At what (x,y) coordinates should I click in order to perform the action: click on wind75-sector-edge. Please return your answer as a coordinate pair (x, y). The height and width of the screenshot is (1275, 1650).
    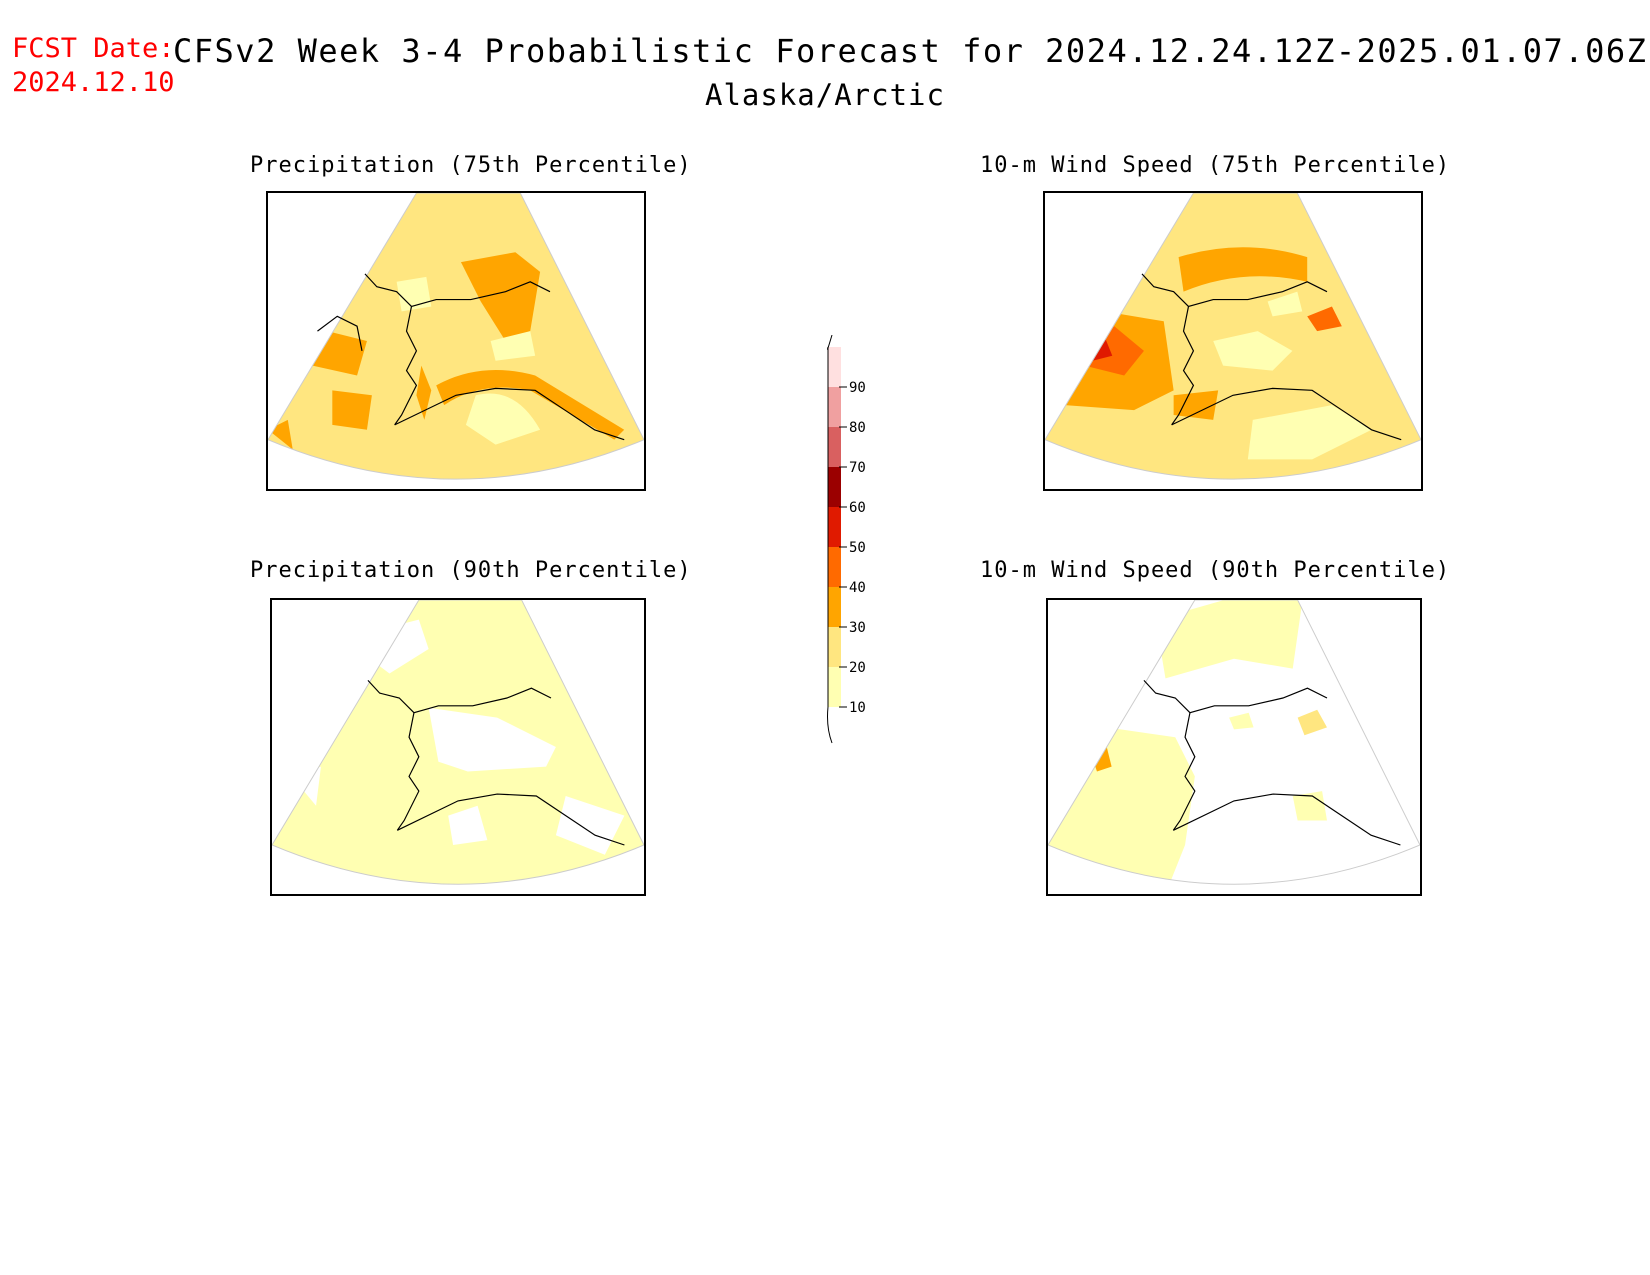
    Looking at the image, I should click on (1233, 336).